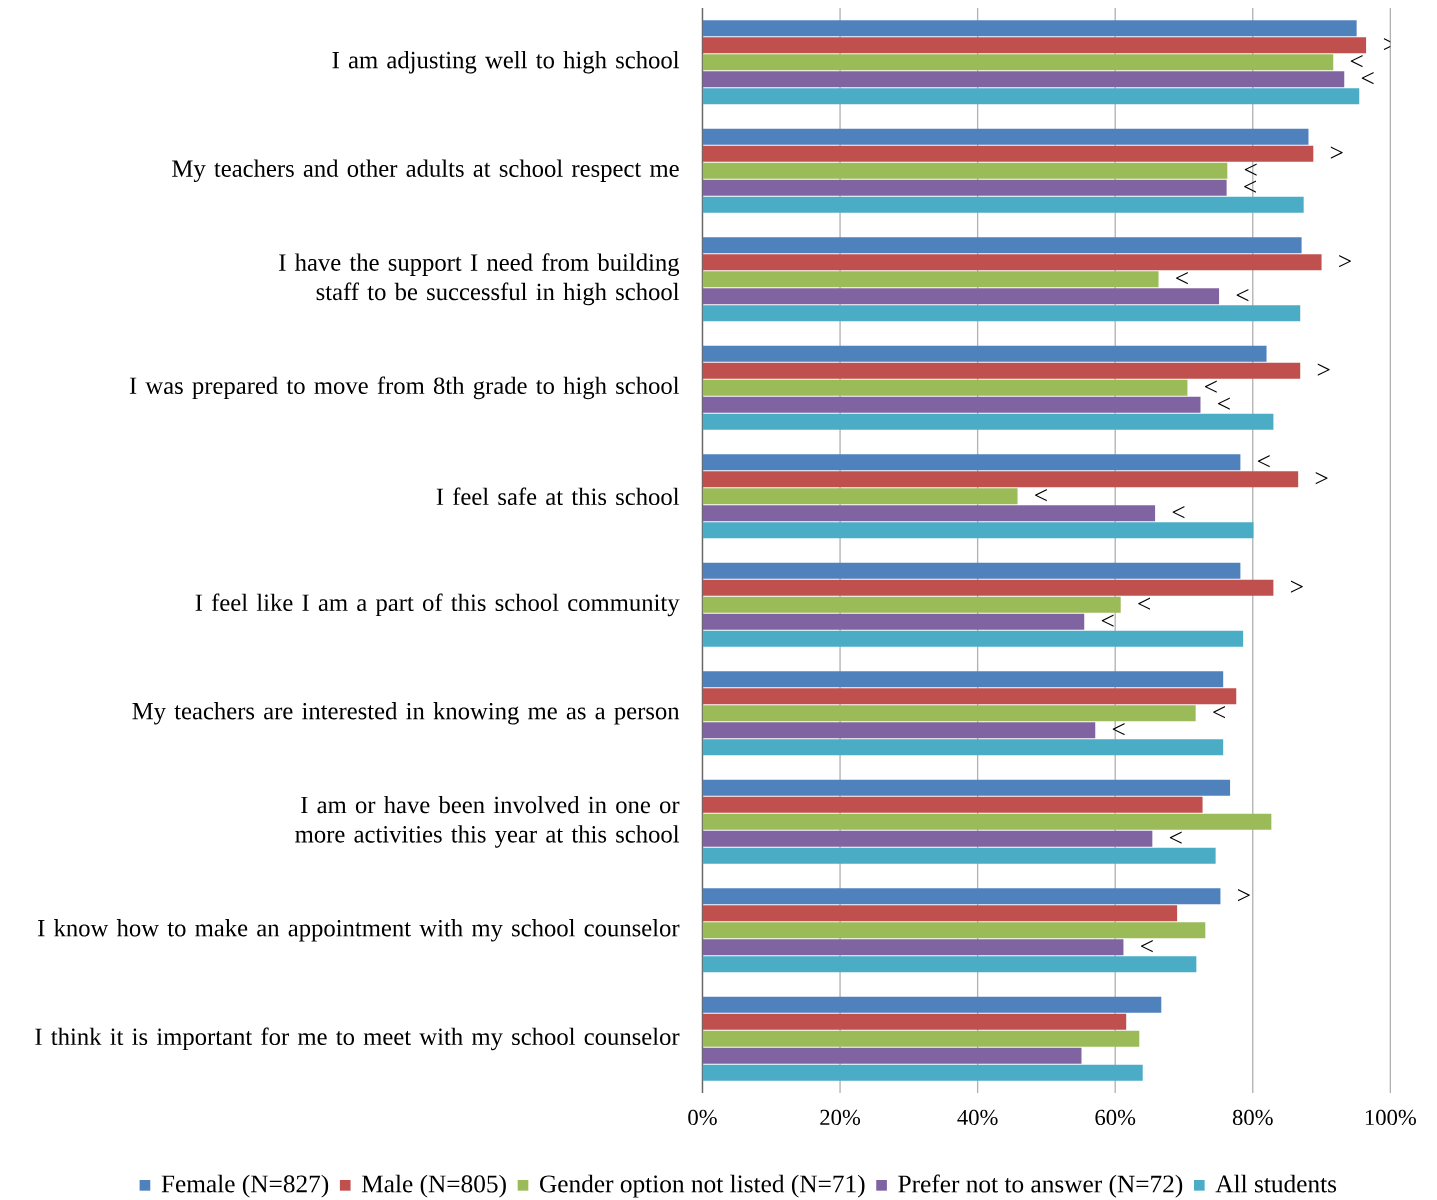  Describe the element at coordinates (702, 1117) in the screenshot. I see `x-tick-label: 0%` at that location.